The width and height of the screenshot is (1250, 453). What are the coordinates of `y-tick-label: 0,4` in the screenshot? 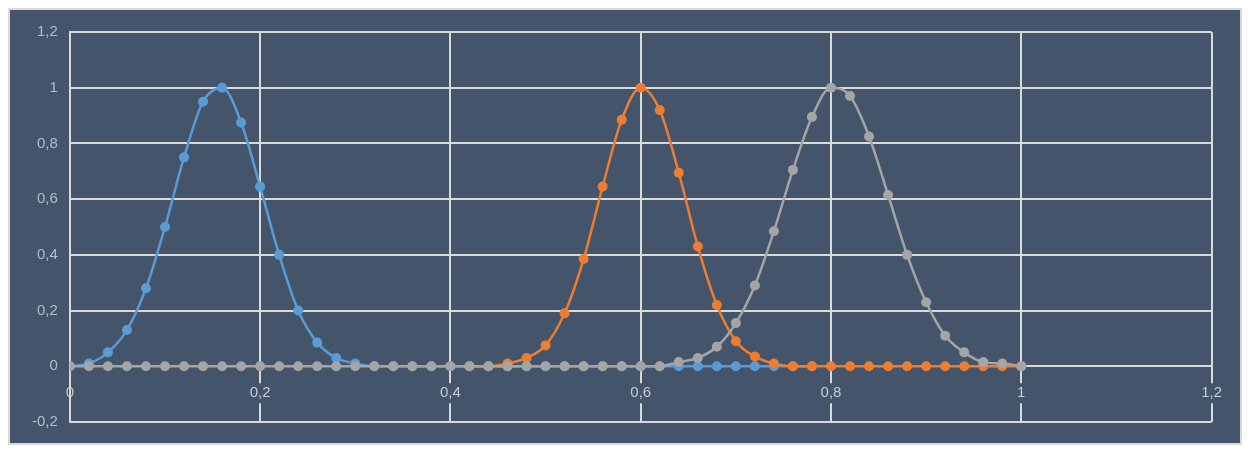 It's located at (47, 253).